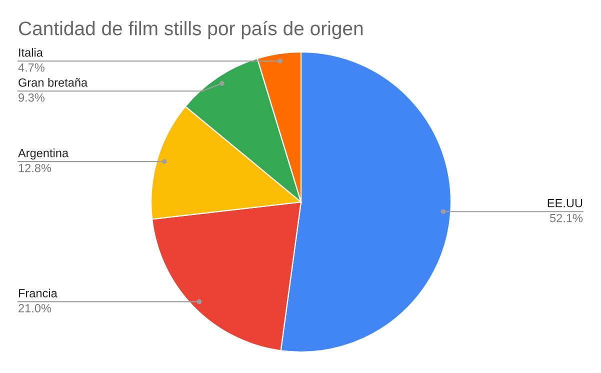  What do you see at coordinates (565, 203) in the screenshot?
I see `slice-label: EE.UU` at bounding box center [565, 203].